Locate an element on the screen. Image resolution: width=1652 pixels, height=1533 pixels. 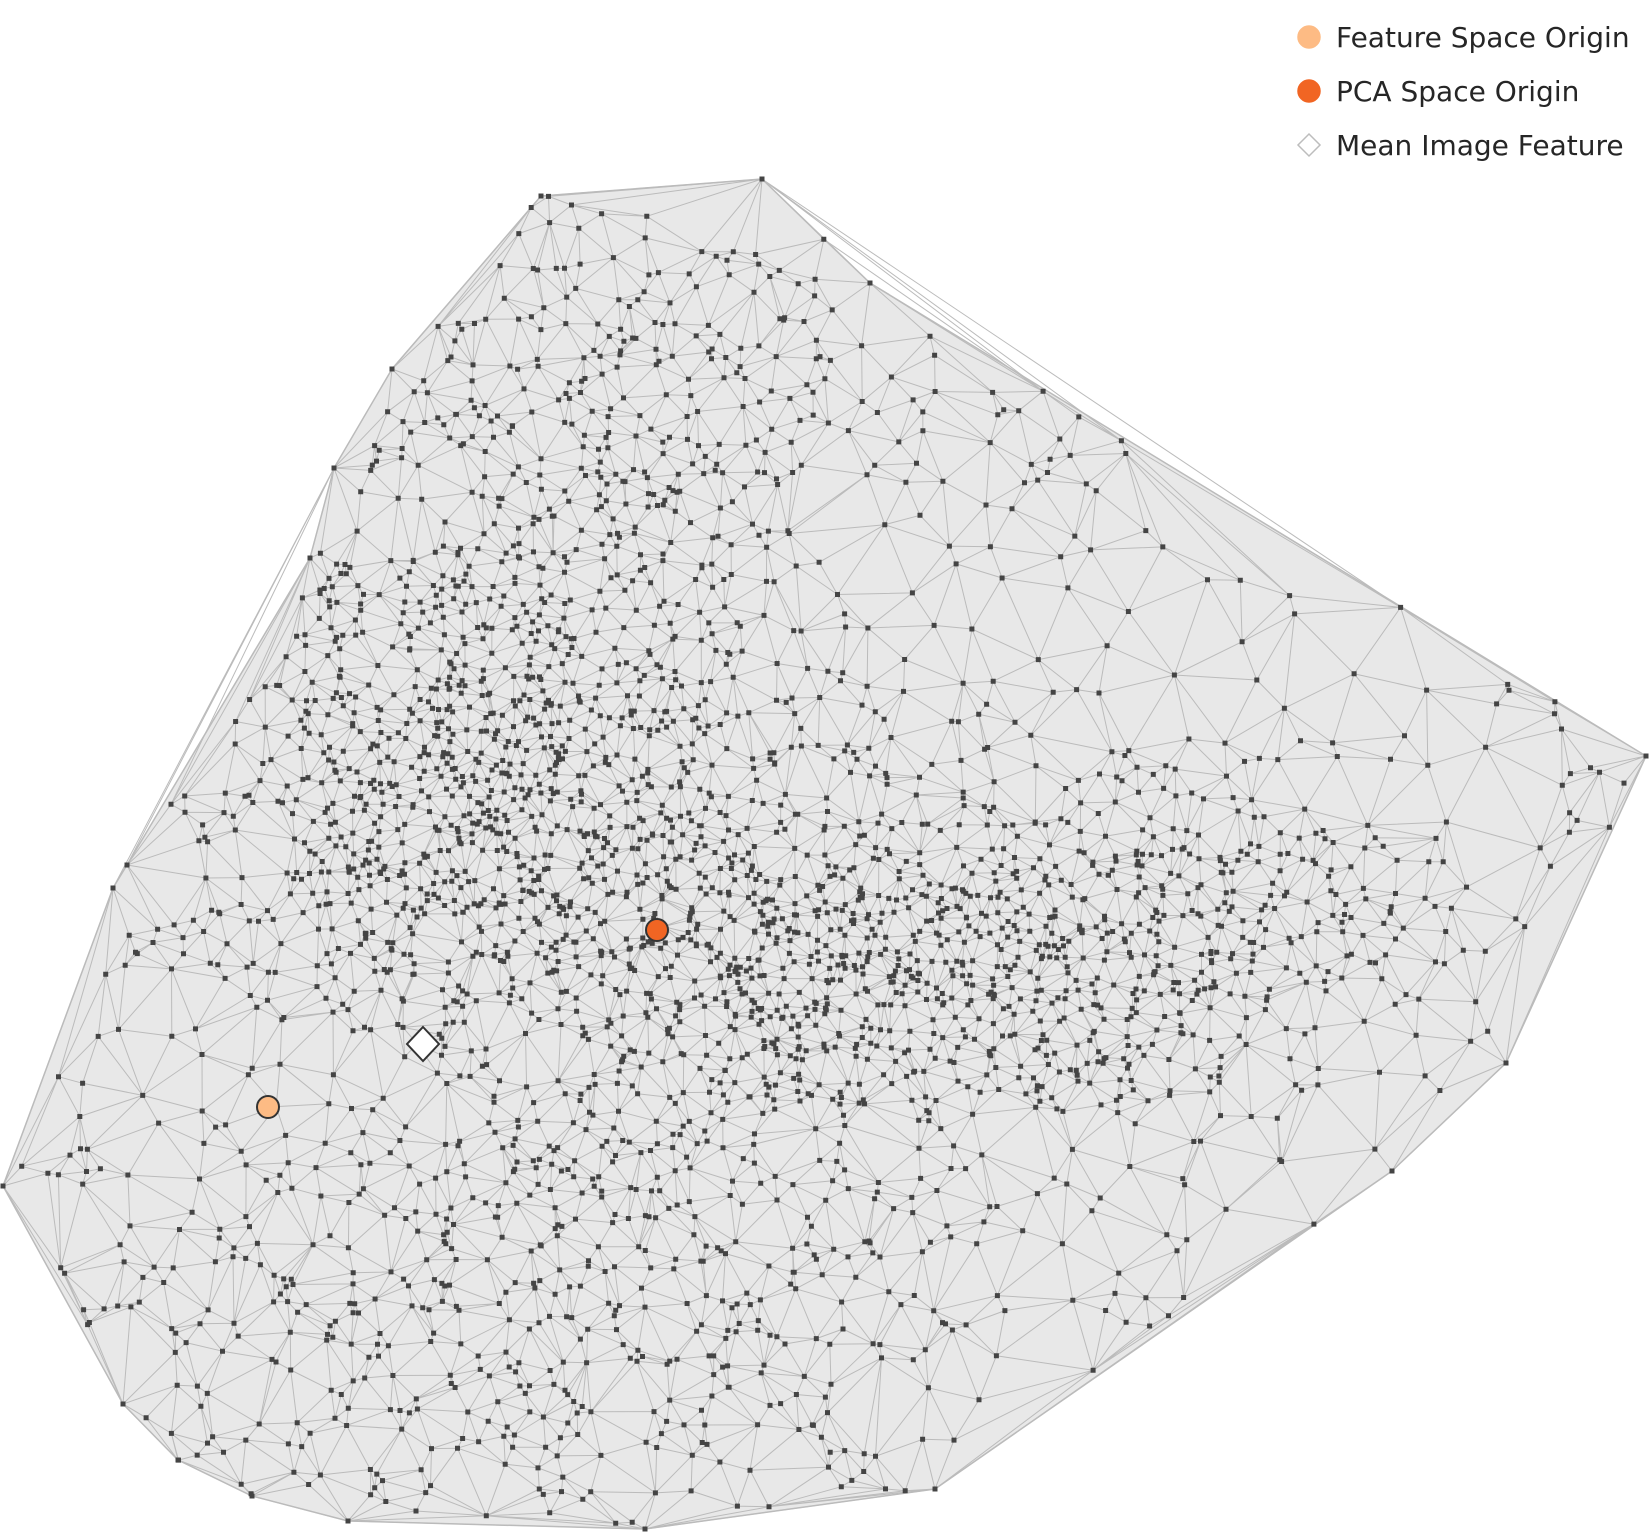
legend-item-pca-space-origin: PCA Space Origin is located at coordinates (1463, 91).